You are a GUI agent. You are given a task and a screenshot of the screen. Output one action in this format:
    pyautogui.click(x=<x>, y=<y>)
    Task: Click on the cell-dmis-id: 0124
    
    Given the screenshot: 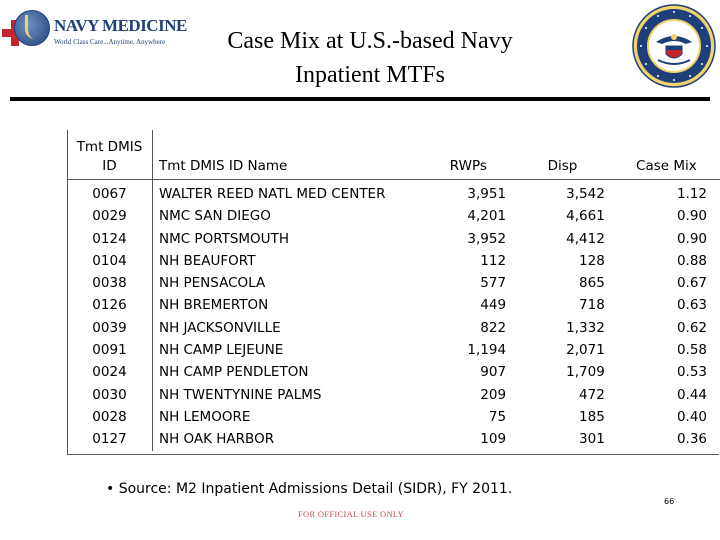 What is the action you would take?
    pyautogui.click(x=110, y=238)
    